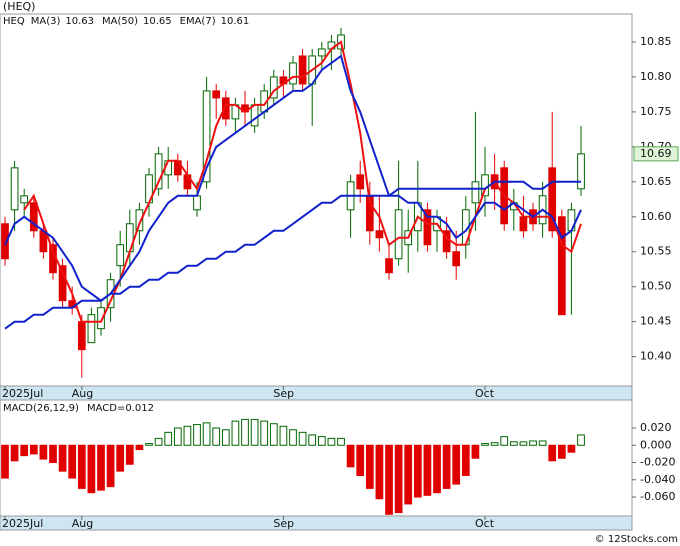 The height and width of the screenshot is (546, 680). I want to click on legend-name: MA(50), so click(120, 21).